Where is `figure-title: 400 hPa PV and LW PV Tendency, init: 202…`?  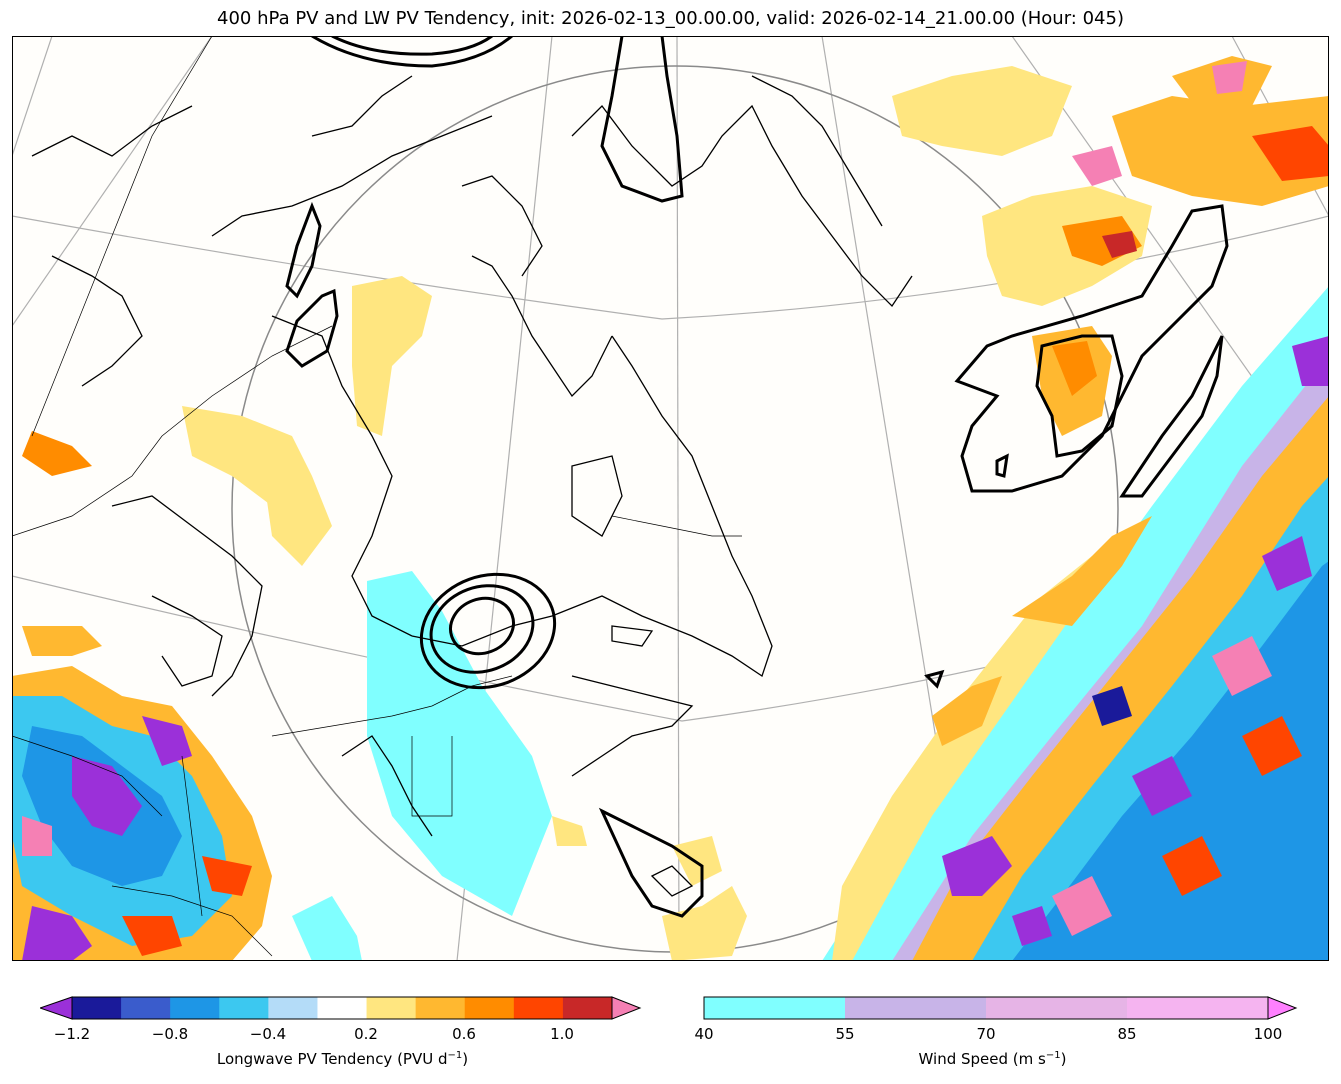
figure-title: 400 hPa PV and LW PV Tendency, init: 202… is located at coordinates (670, 18).